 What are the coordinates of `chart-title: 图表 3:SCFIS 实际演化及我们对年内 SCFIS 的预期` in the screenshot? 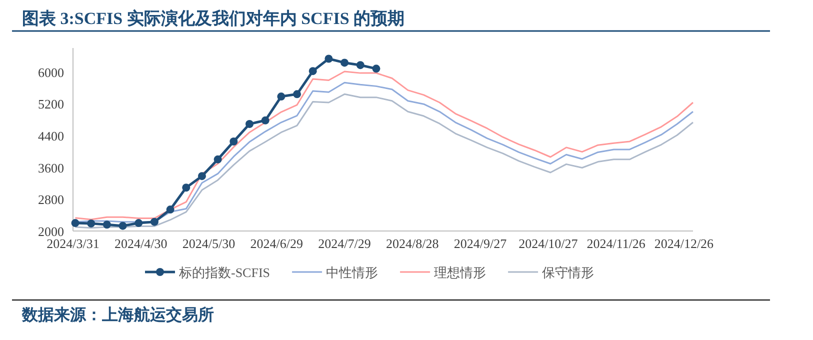 It's located at (213, 18).